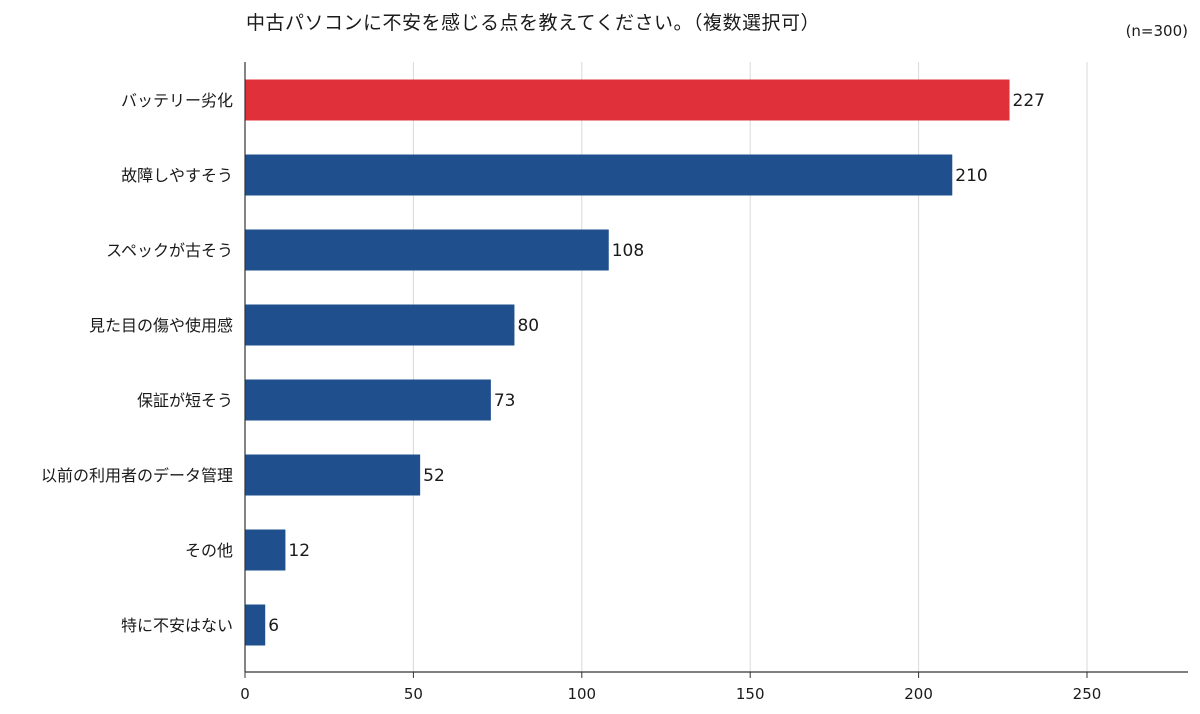  Describe the element at coordinates (434, 476) in the screenshot. I see `value-label-6: 52` at that location.